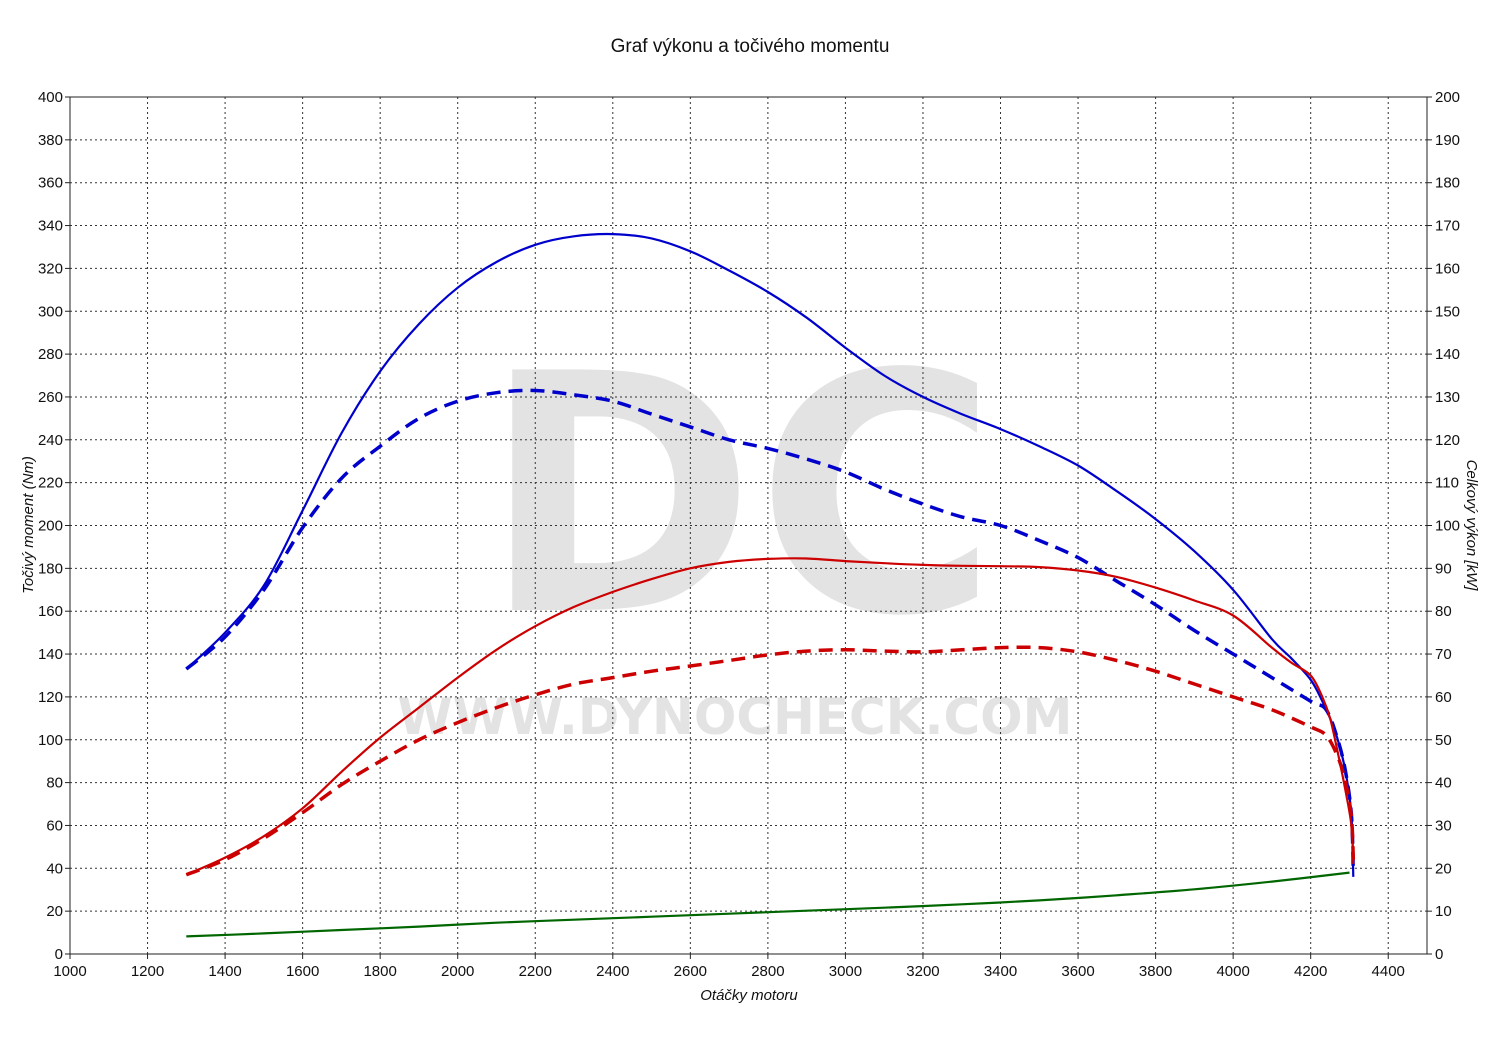 This screenshot has height=1040, width=1500. What do you see at coordinates (1471, 526) in the screenshot?
I see `y-right-axis-label: Celkový výkon [kW]` at bounding box center [1471, 526].